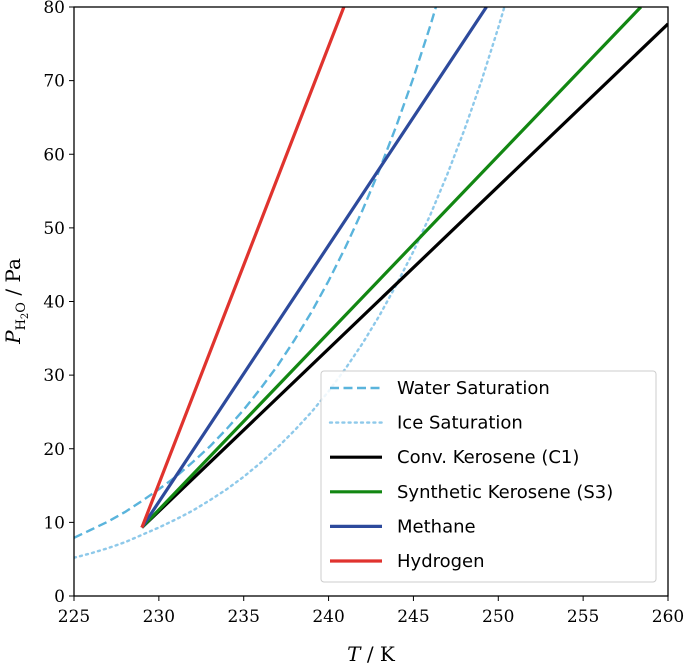 The width and height of the screenshot is (685, 667). Describe the element at coordinates (498, 617) in the screenshot. I see `x-tick-label: 250` at that location.